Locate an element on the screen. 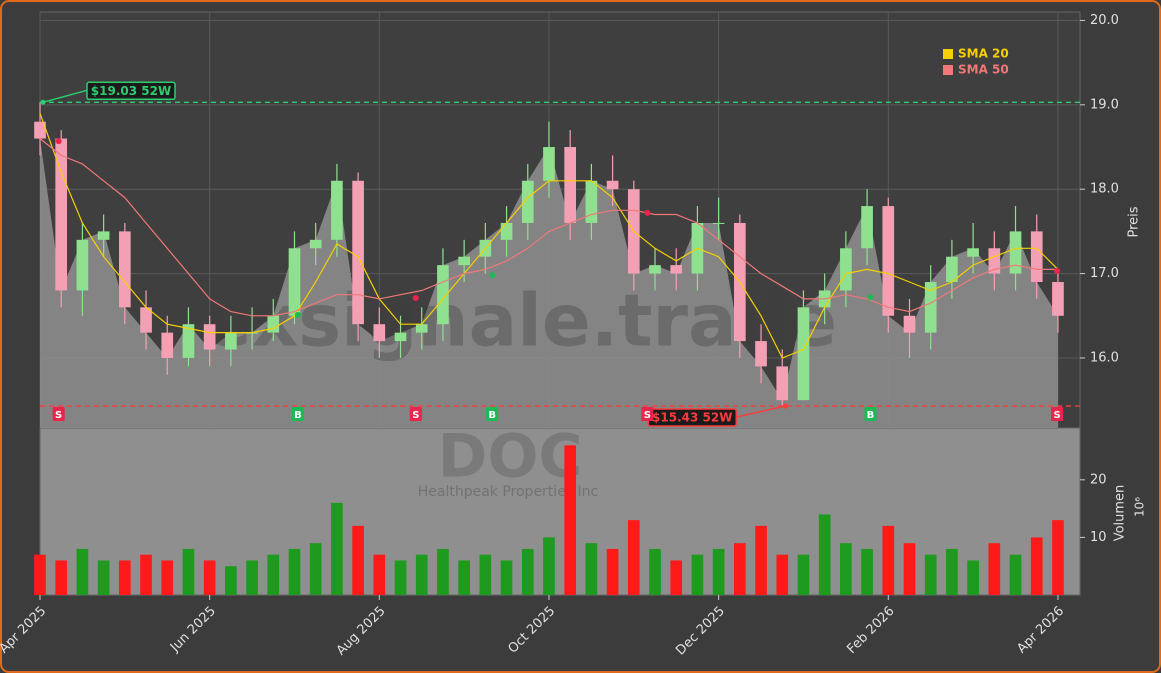  volume-tick-label: 10 is located at coordinates (1098, 537).